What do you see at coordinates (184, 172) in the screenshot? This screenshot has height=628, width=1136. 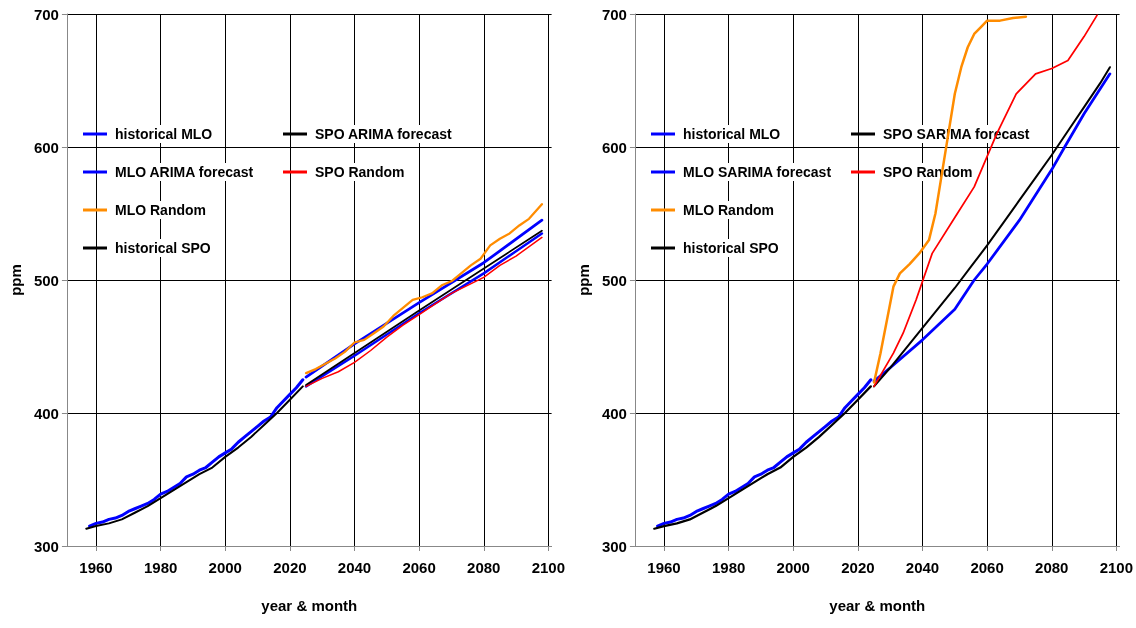 I see `legend-label: MLO ARIMA forecast` at bounding box center [184, 172].